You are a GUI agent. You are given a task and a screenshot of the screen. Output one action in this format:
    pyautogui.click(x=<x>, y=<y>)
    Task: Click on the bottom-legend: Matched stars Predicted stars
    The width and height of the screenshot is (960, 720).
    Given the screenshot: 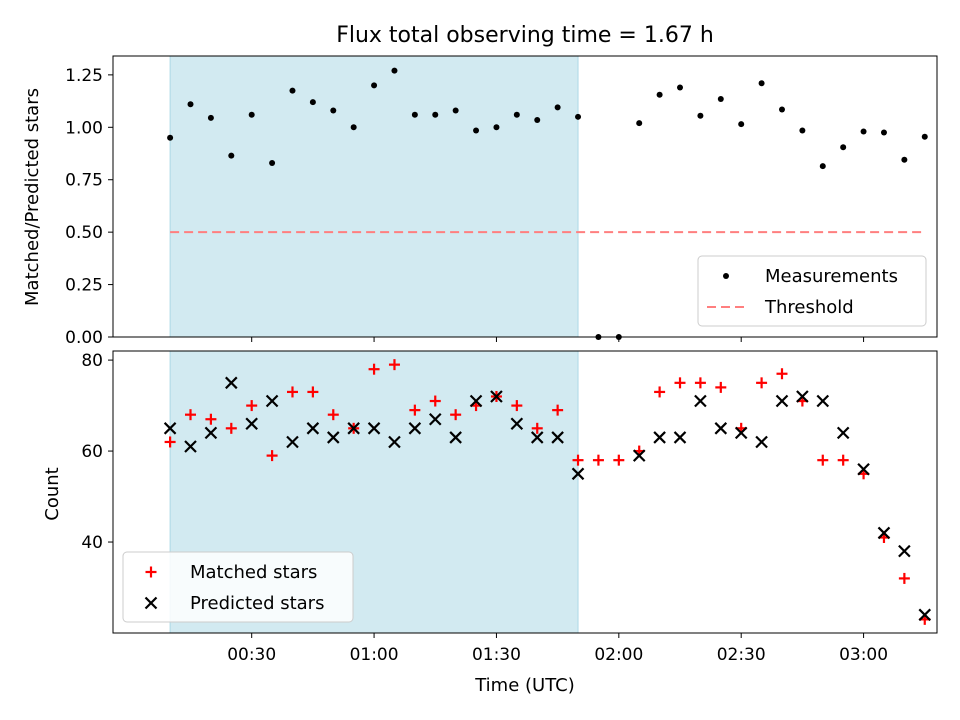 What is the action you would take?
    pyautogui.click(x=238, y=587)
    